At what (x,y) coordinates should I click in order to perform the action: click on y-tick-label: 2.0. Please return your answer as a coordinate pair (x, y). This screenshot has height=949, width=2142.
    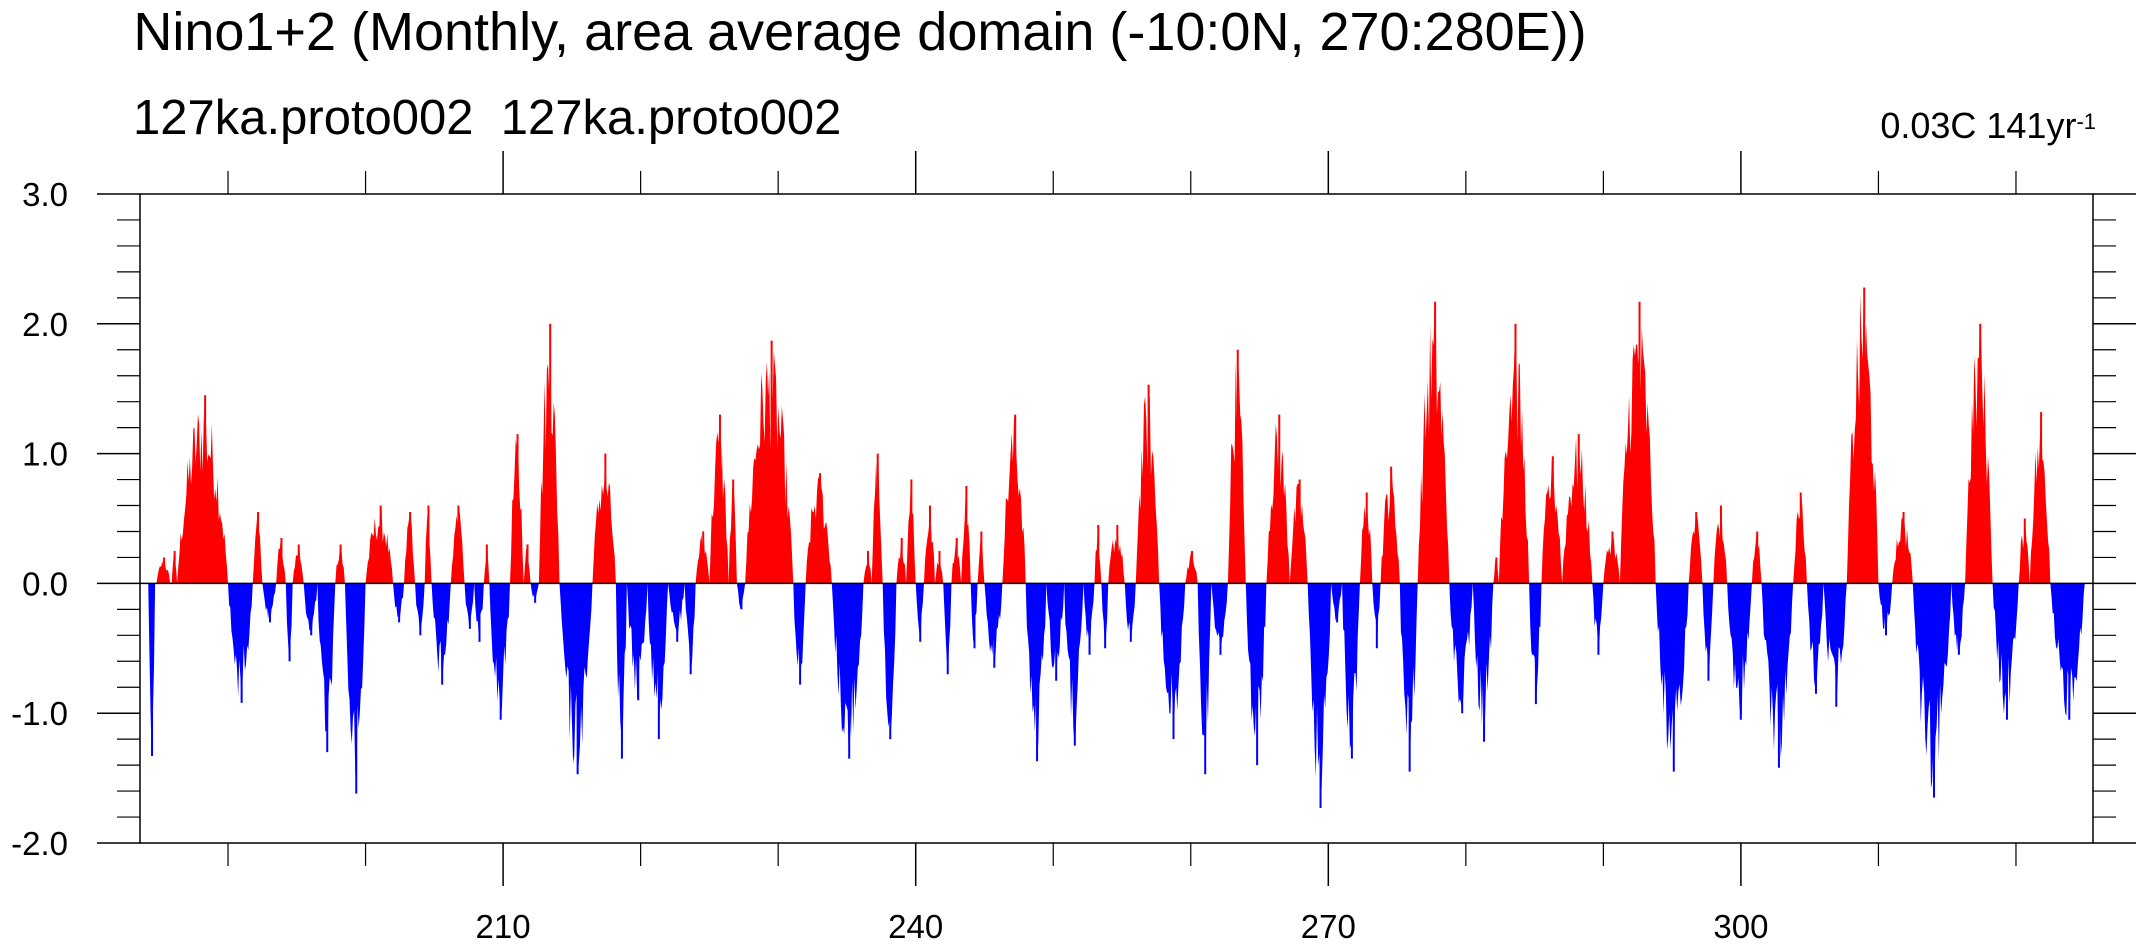
    Looking at the image, I should click on (45, 324).